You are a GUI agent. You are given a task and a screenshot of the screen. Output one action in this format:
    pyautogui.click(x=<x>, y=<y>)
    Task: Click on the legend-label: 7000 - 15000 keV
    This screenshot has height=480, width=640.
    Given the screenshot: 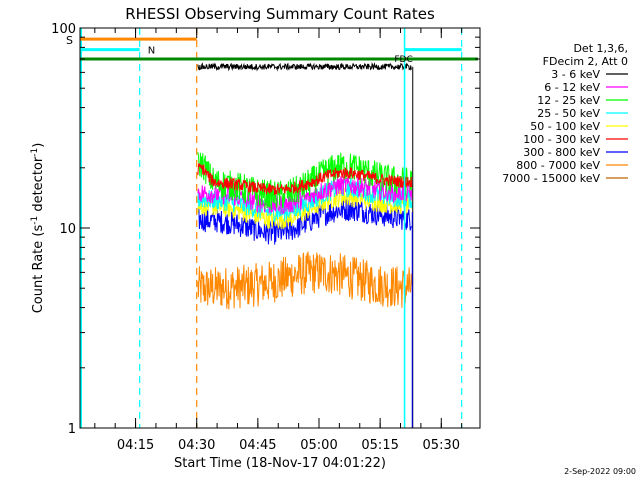 What is the action you would take?
    pyautogui.click(x=551, y=178)
    